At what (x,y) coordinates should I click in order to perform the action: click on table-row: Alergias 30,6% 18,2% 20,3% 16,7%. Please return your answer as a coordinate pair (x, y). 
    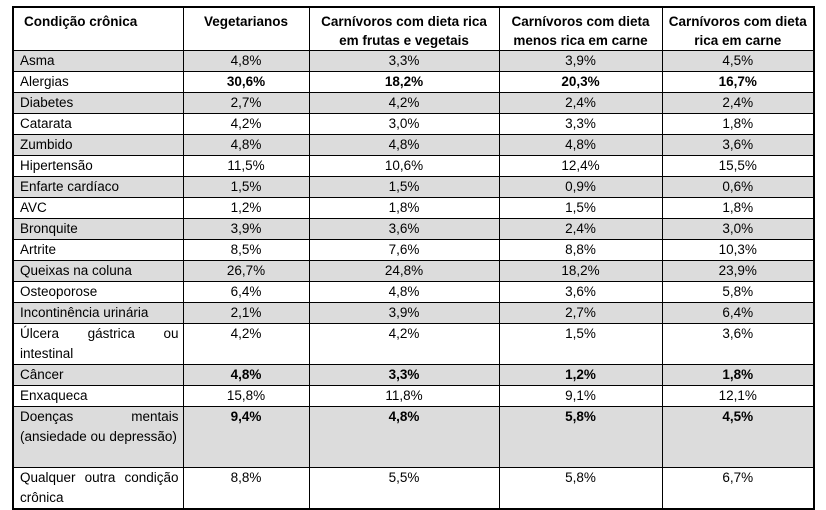
    Looking at the image, I should click on (413, 82).